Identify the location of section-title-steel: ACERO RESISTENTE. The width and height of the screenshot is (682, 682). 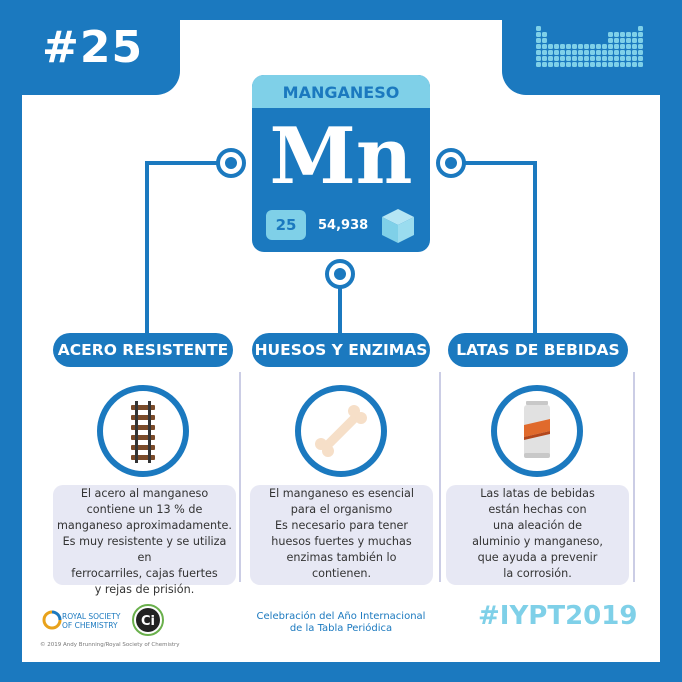
(143, 350).